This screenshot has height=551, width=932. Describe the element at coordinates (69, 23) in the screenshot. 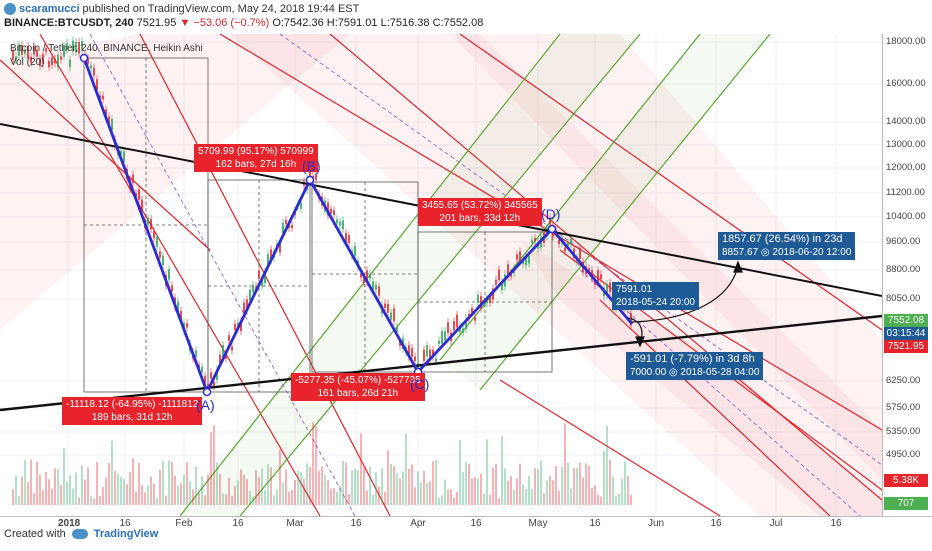

I see `symbol-label: BINANCE:BTCUSDT, 240` at that location.